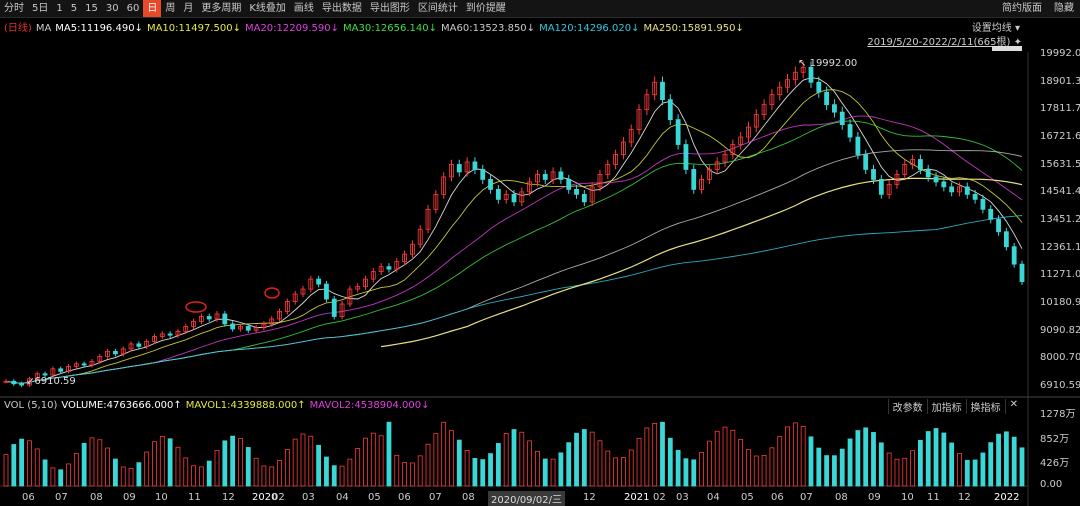 The width and height of the screenshot is (1080, 506). I want to click on date-tag: 2020/09/02/三, so click(527, 498).